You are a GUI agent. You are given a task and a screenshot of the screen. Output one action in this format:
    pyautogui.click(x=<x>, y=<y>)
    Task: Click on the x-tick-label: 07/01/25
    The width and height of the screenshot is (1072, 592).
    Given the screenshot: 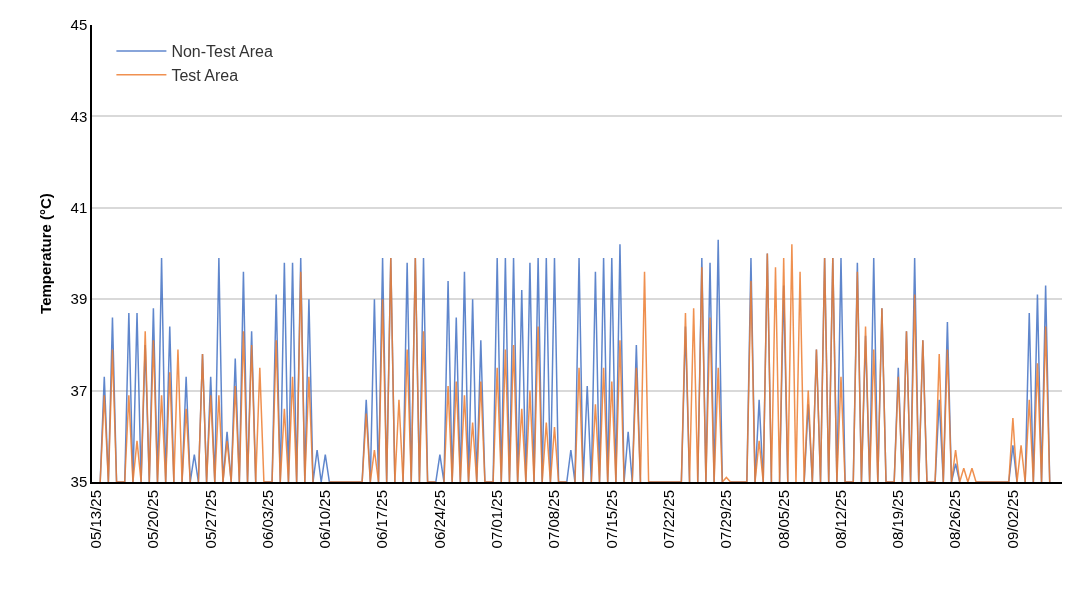 What is the action you would take?
    pyautogui.click(x=497, y=519)
    